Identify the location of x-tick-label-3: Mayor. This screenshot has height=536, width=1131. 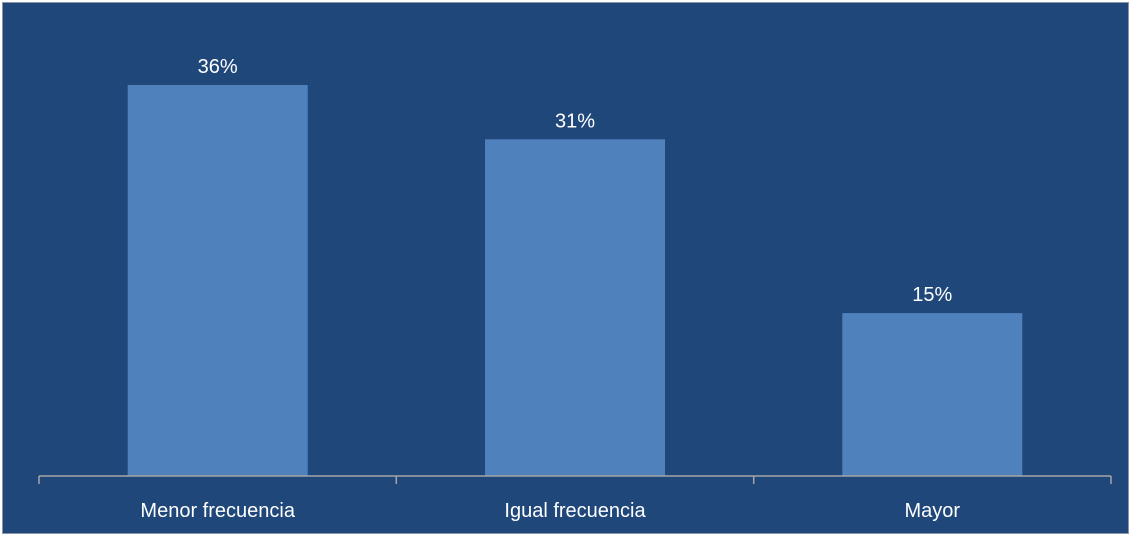
(933, 511).